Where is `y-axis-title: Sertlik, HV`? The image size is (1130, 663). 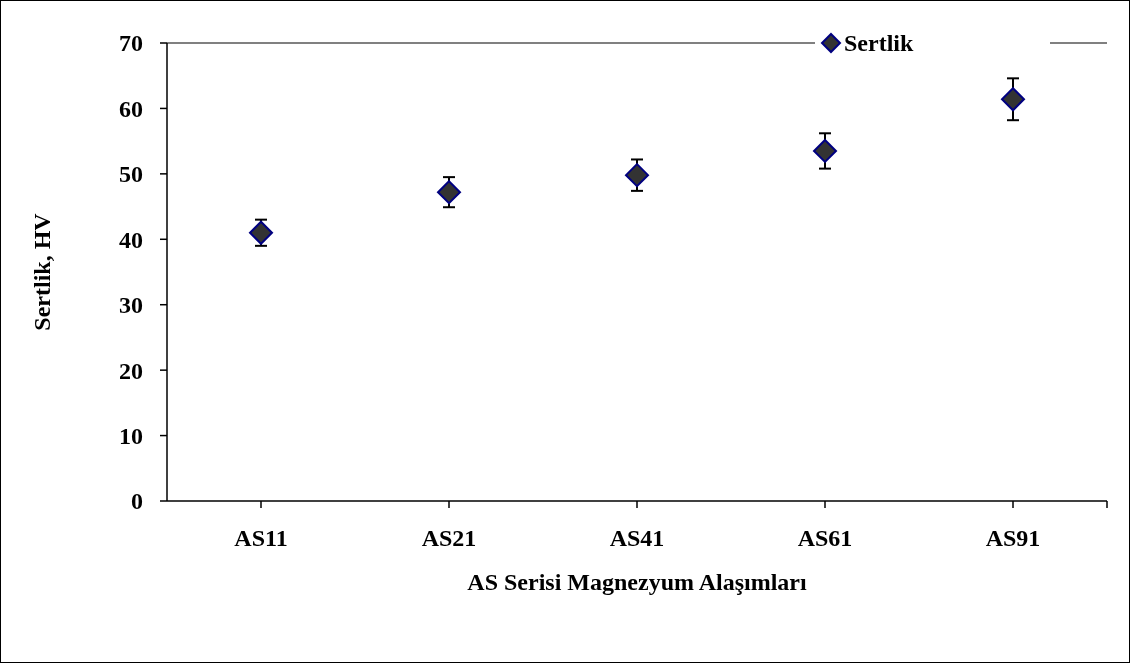 y-axis-title: Sertlik, HV is located at coordinates (42, 271).